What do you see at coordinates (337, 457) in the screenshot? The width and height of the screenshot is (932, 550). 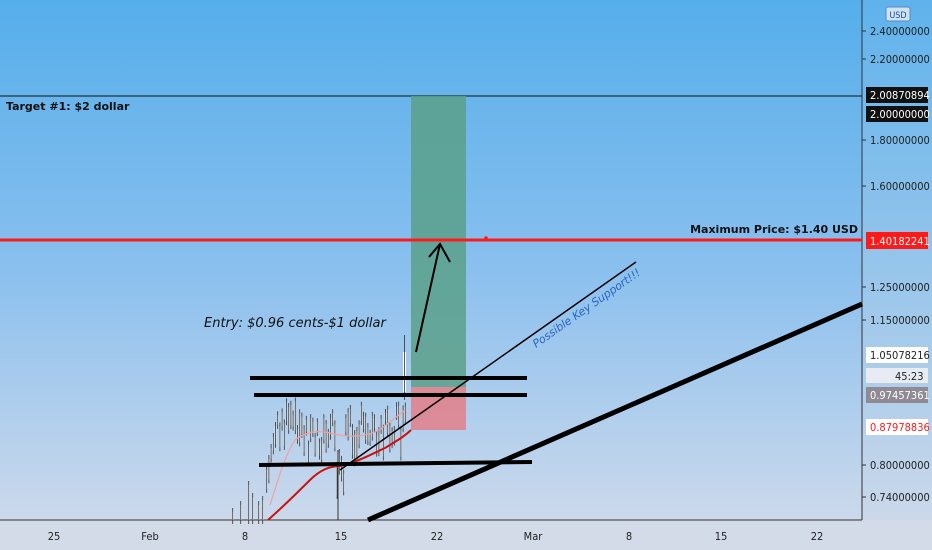 I see `moving-average-fast-line` at bounding box center [337, 457].